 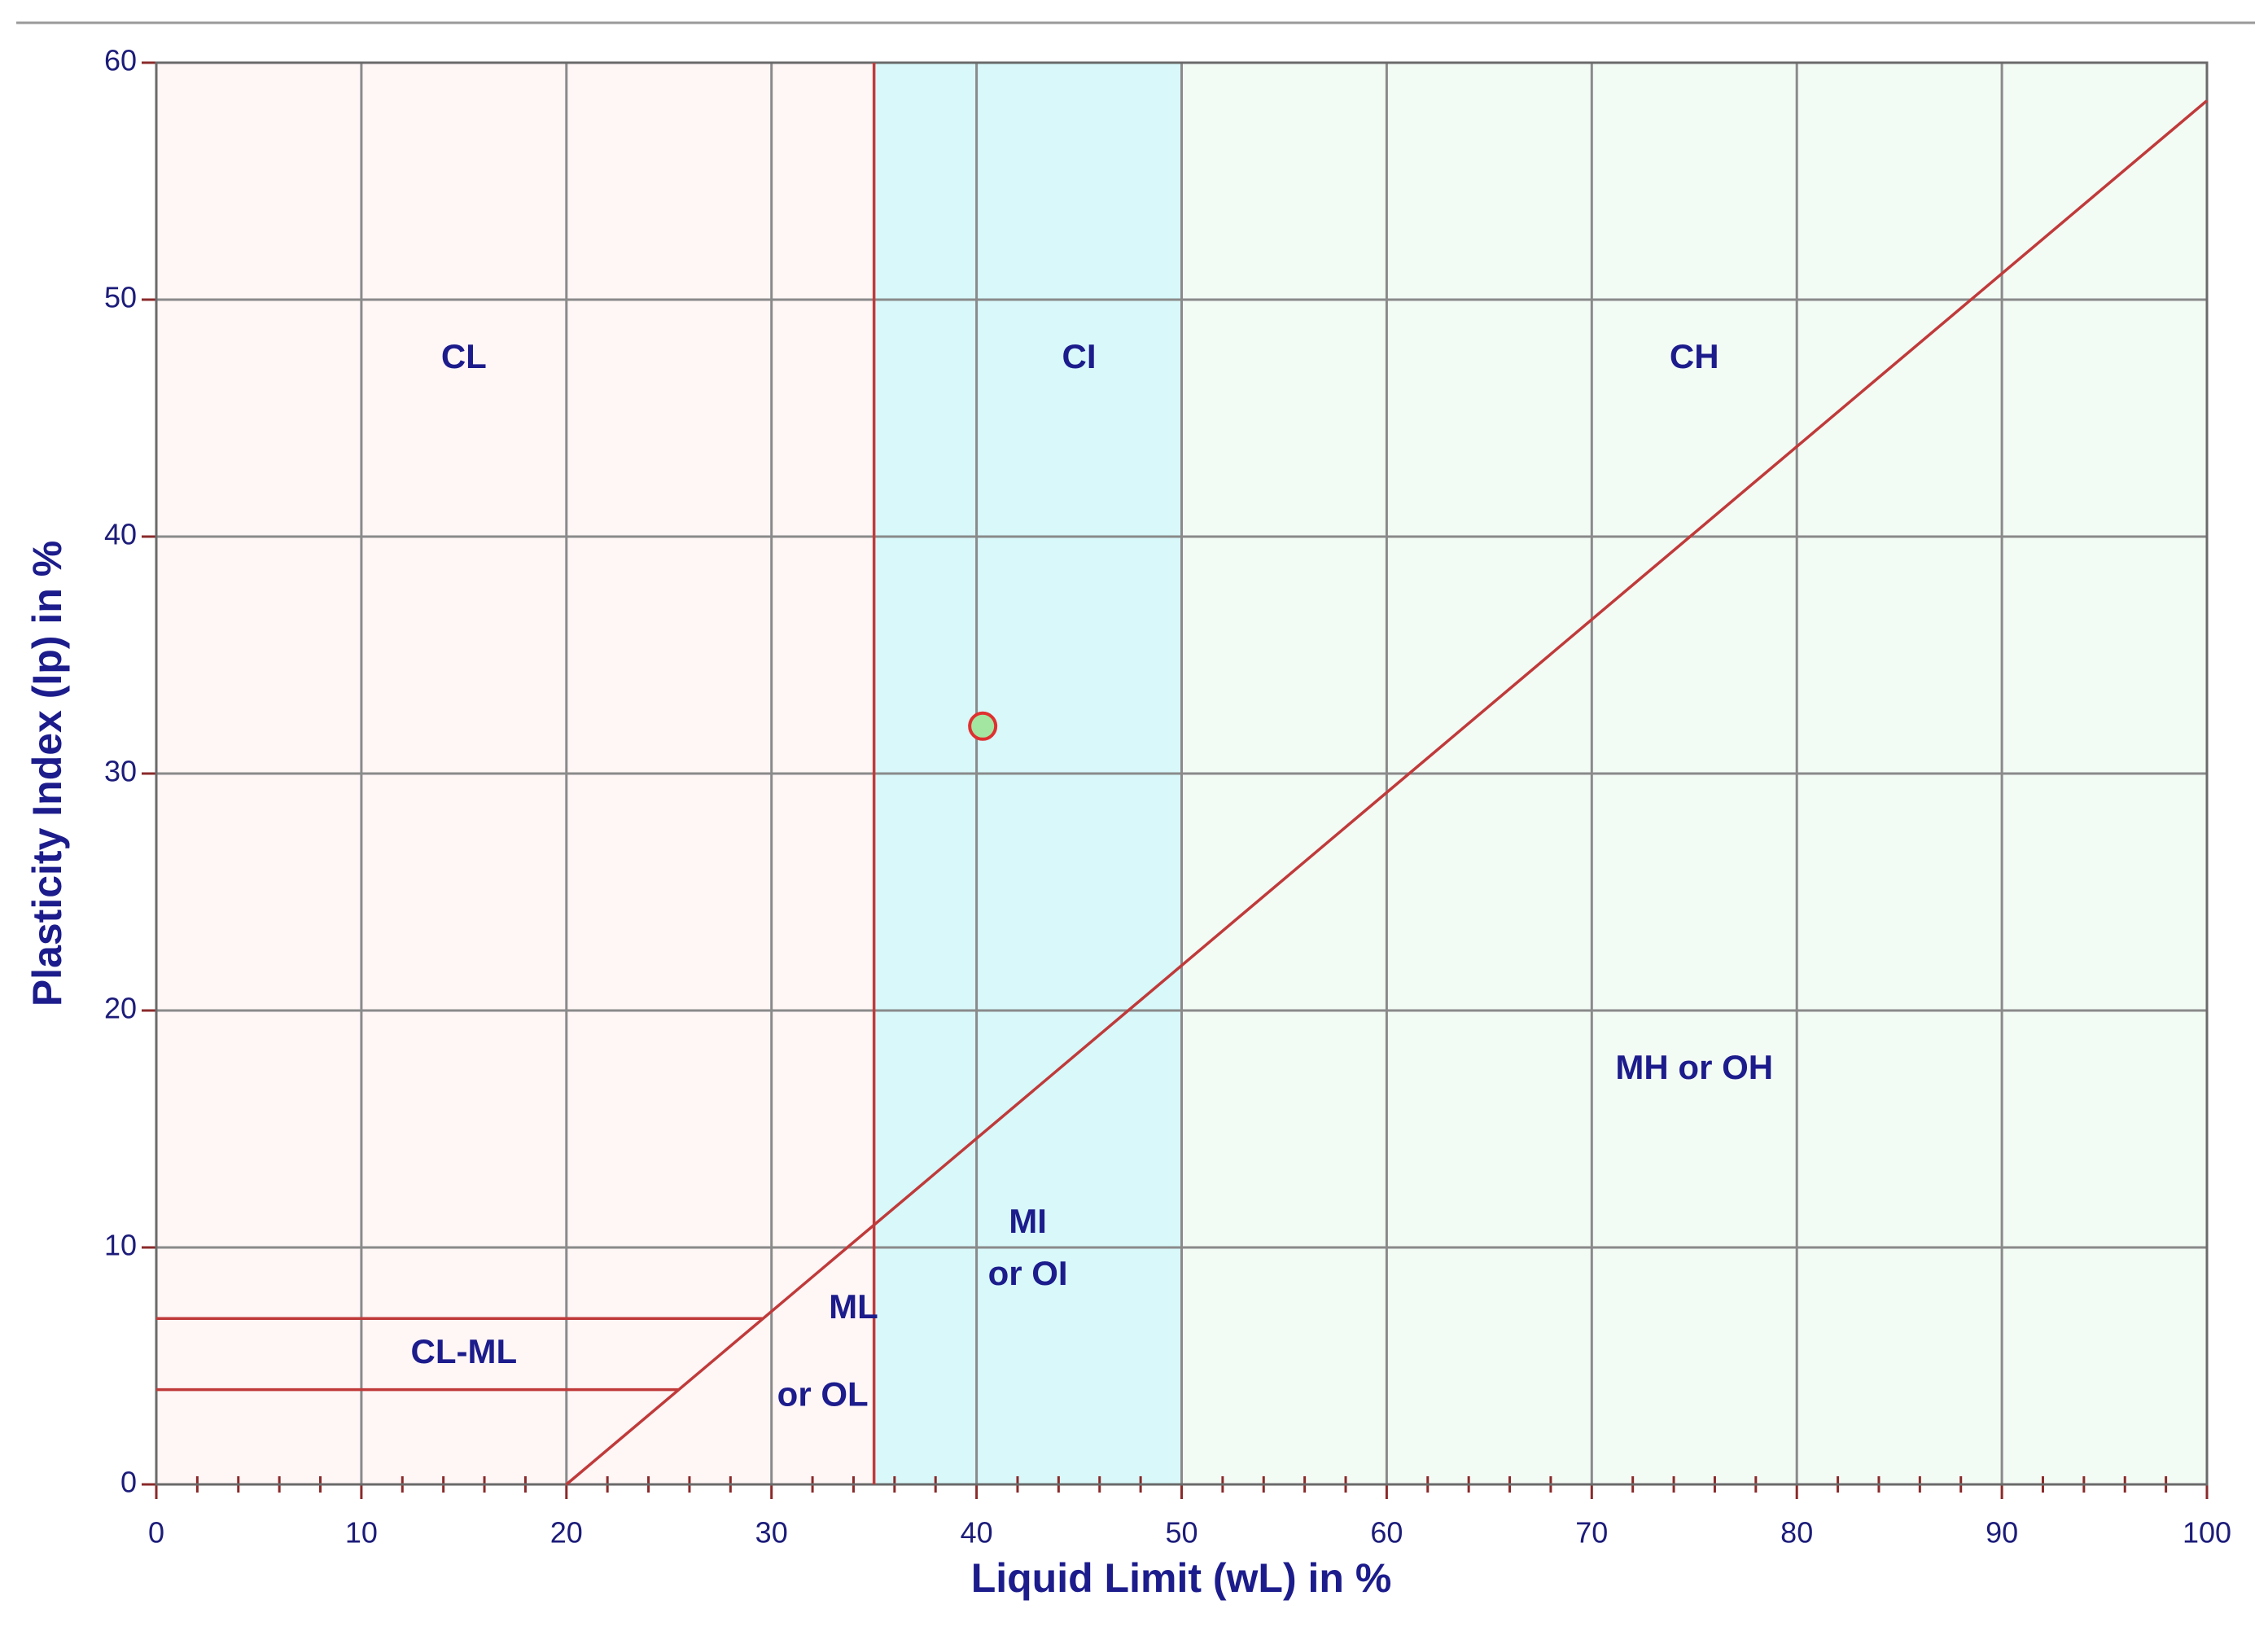 I want to click on x-tick-label: 60, so click(x=1386, y=1533).